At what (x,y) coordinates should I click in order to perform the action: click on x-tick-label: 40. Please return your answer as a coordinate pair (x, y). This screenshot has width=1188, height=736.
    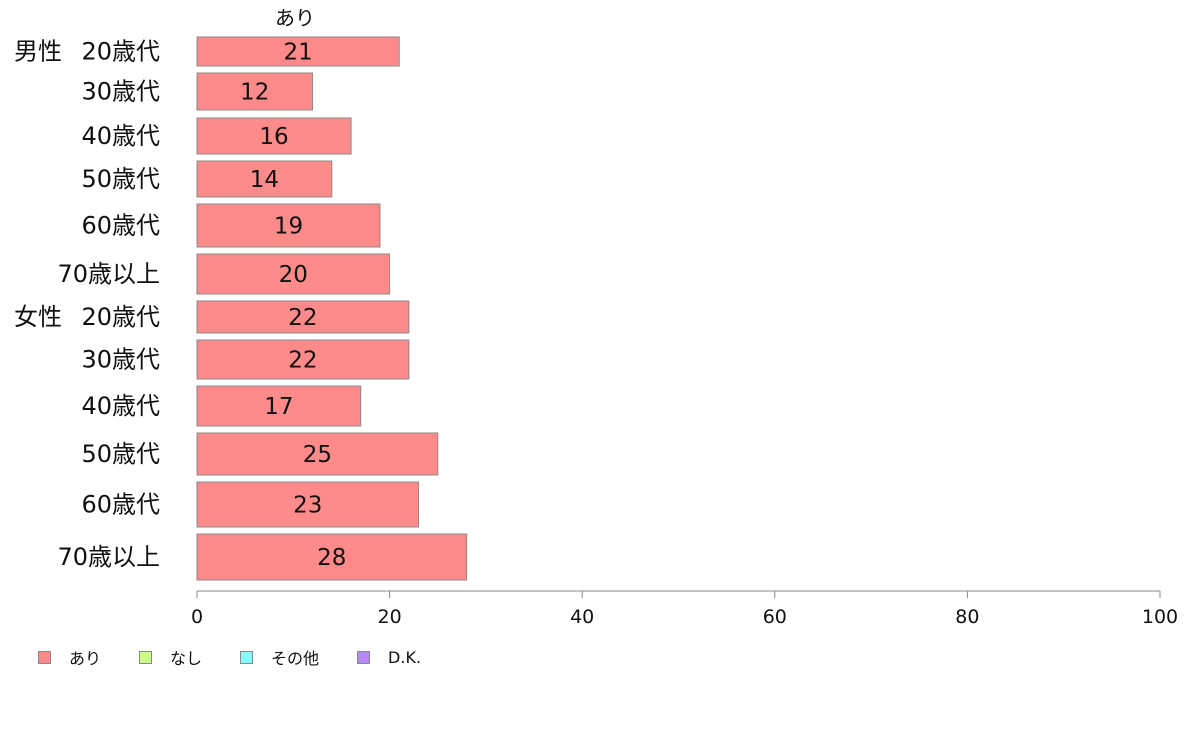
    Looking at the image, I should click on (582, 617).